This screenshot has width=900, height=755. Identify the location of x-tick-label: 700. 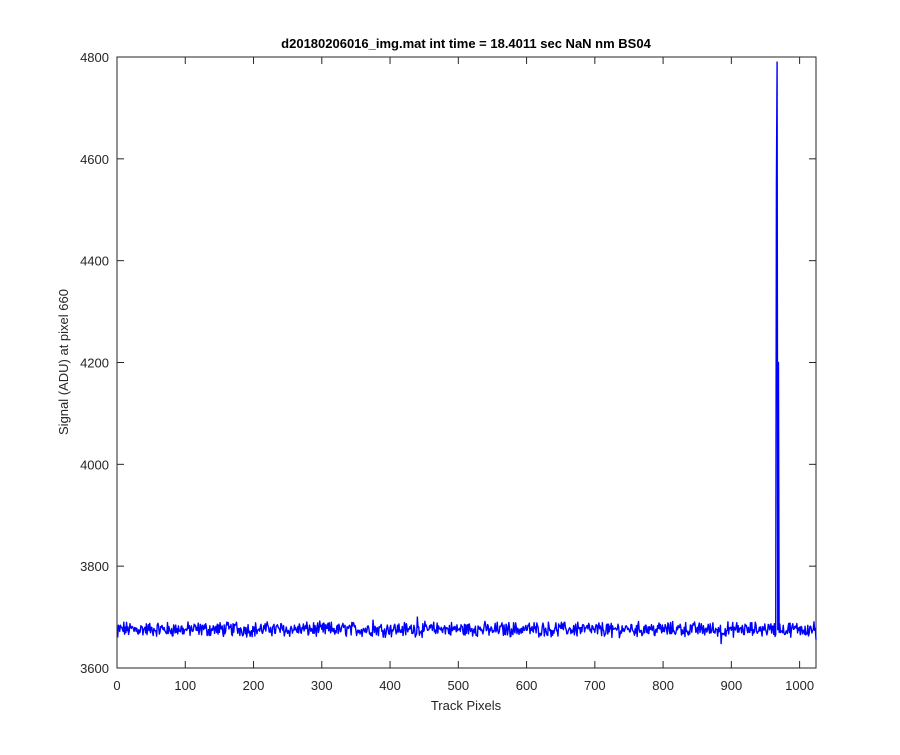
(595, 685).